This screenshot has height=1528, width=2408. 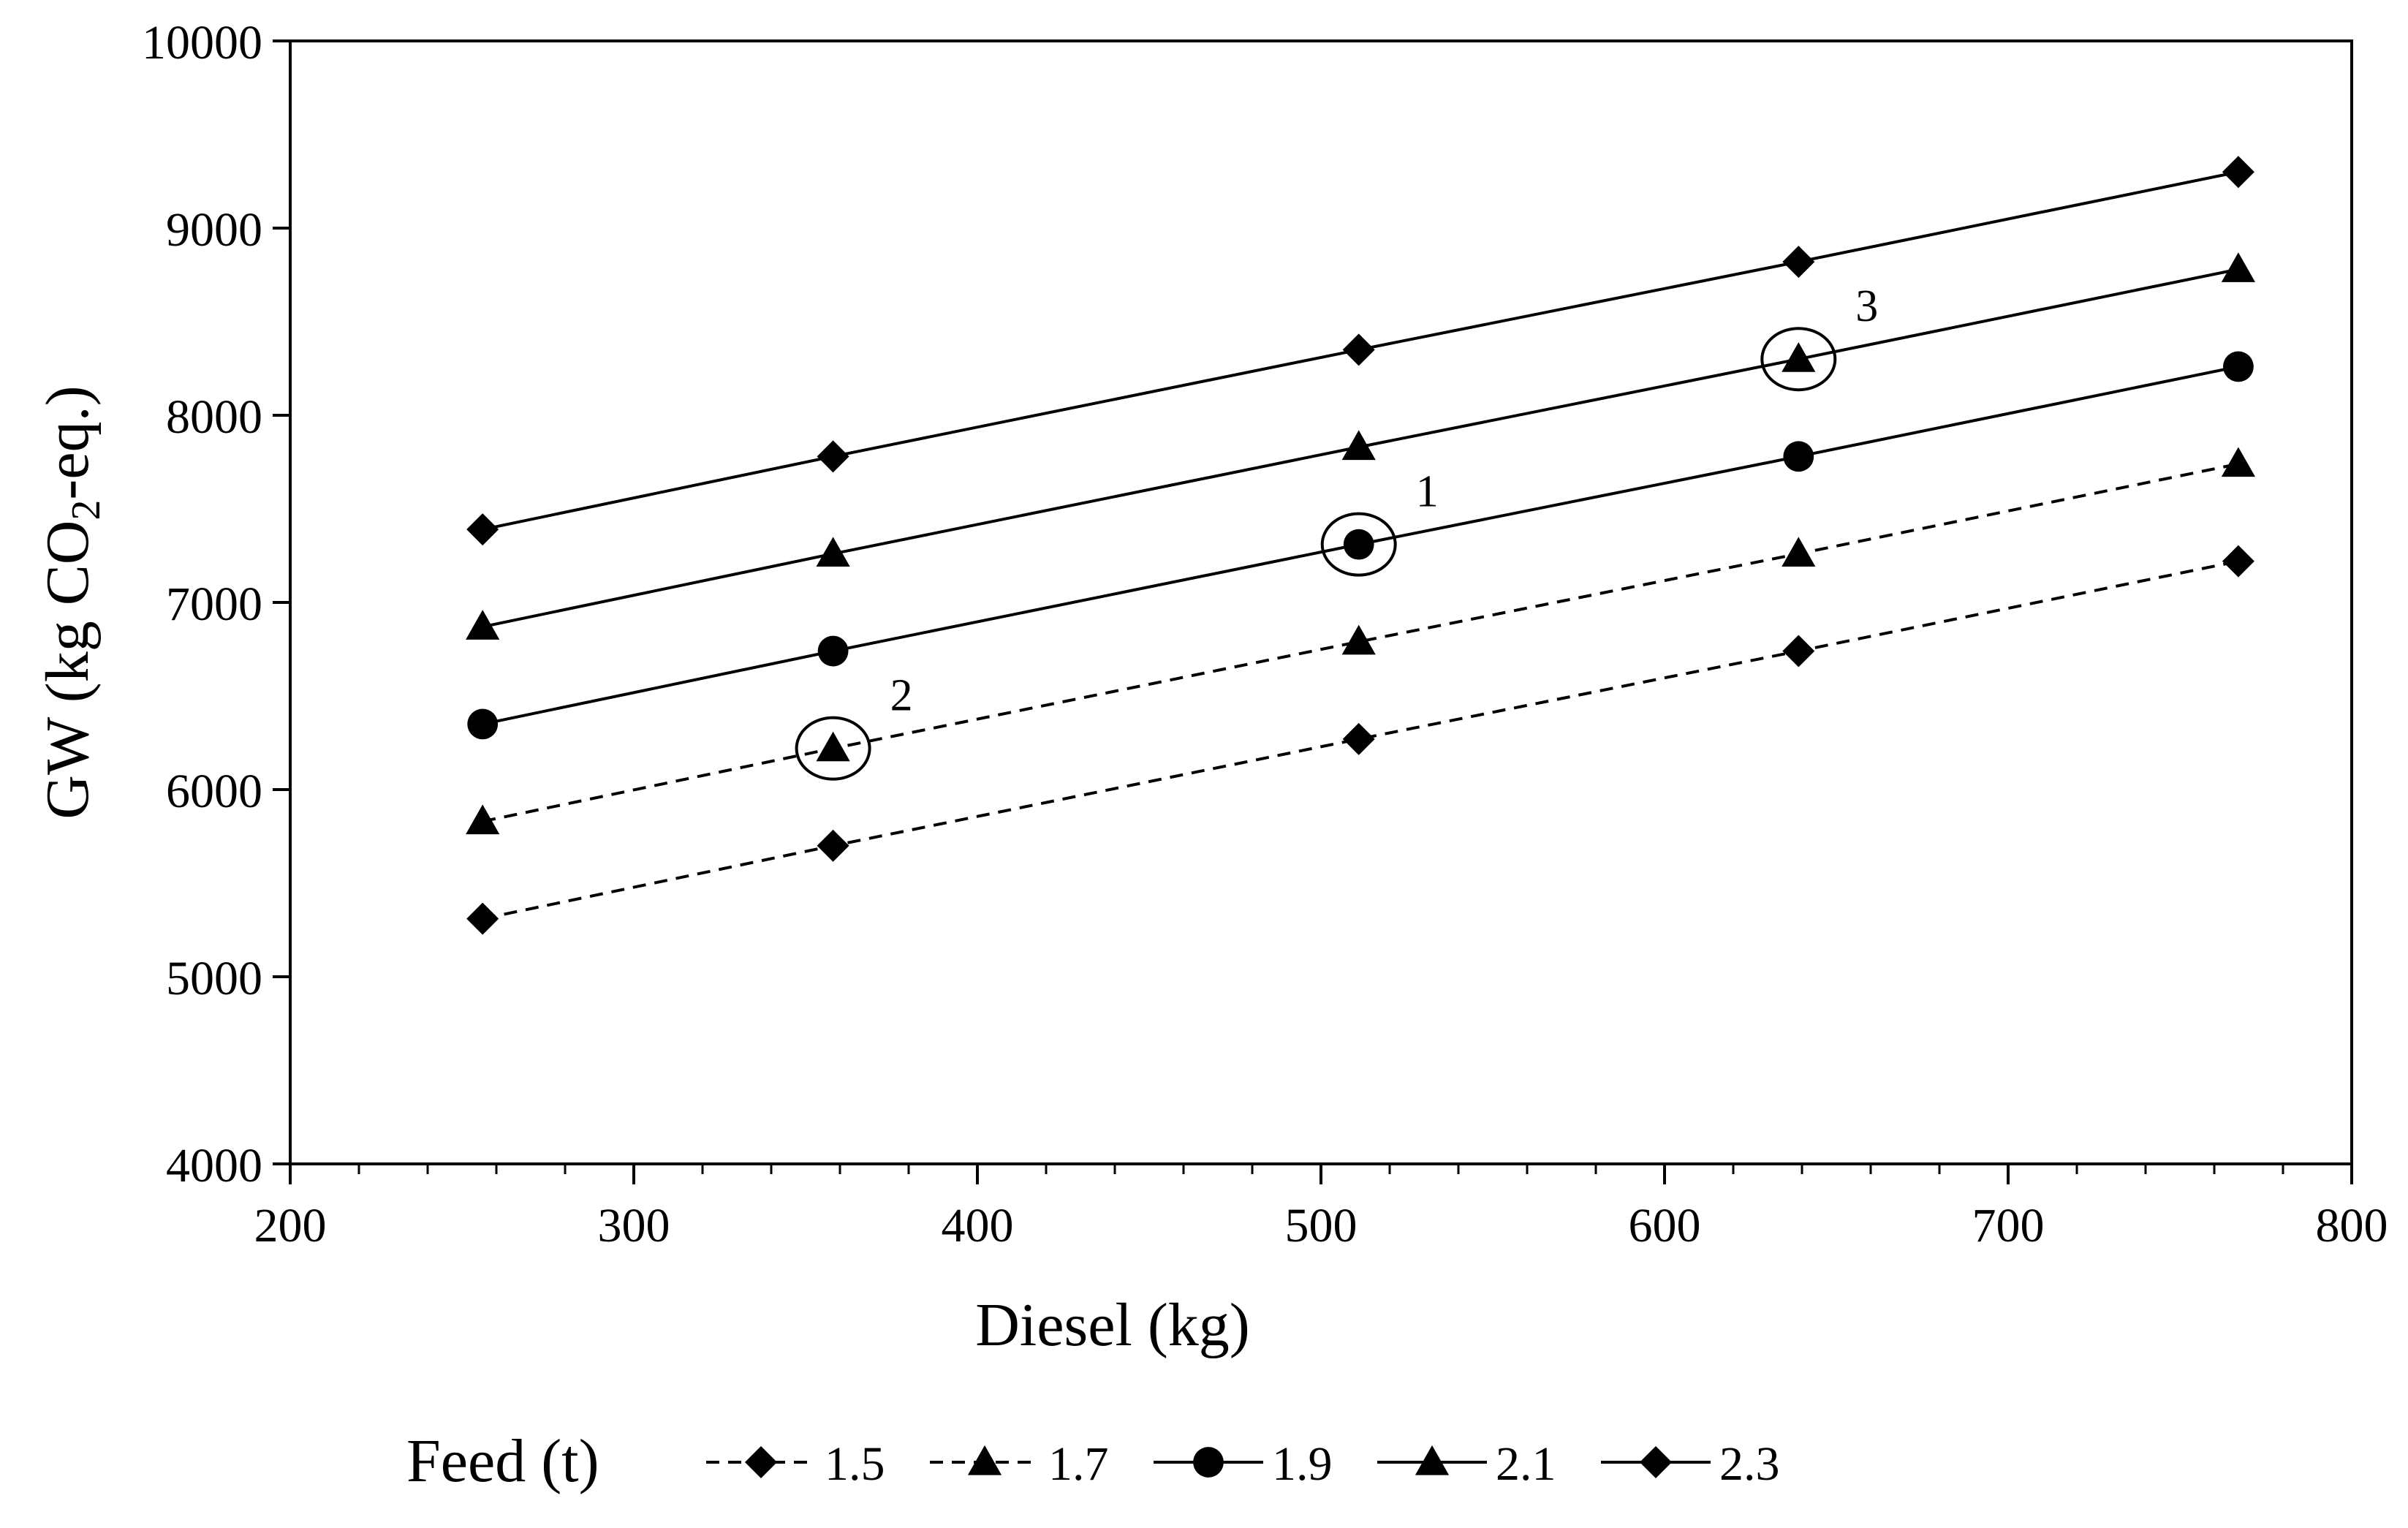 What do you see at coordinates (1020, 1464) in the screenshot?
I see `legend-item-1.7: 1.7` at bounding box center [1020, 1464].